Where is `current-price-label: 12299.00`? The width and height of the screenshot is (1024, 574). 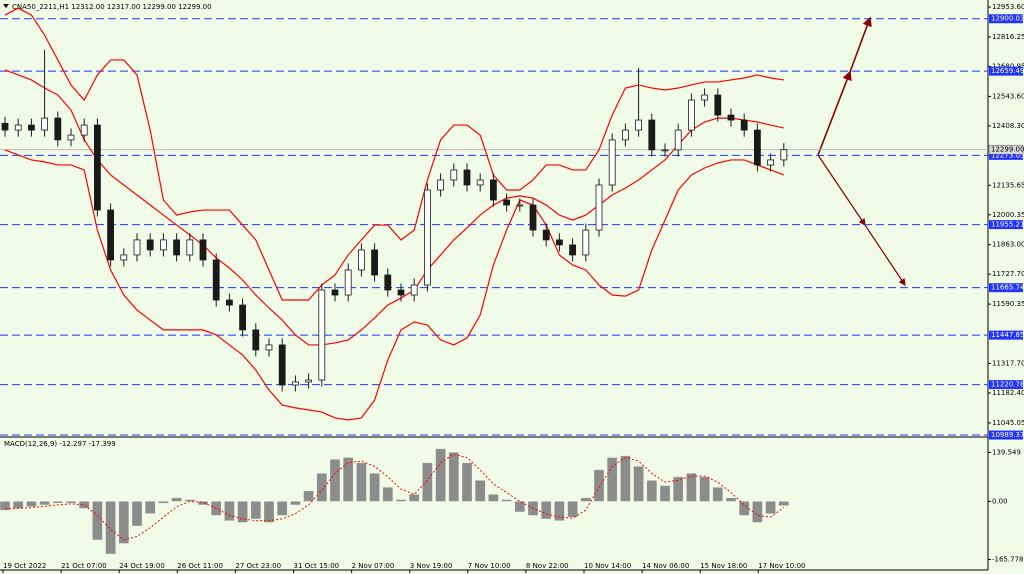
current-price-label: 12299.00 is located at coordinates (1007, 150).